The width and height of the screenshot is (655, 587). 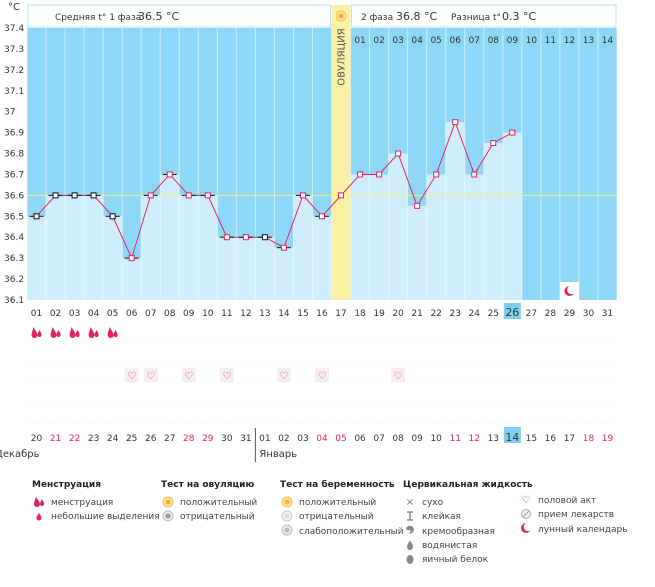 I want to click on x-day-label: 28, so click(x=551, y=314).